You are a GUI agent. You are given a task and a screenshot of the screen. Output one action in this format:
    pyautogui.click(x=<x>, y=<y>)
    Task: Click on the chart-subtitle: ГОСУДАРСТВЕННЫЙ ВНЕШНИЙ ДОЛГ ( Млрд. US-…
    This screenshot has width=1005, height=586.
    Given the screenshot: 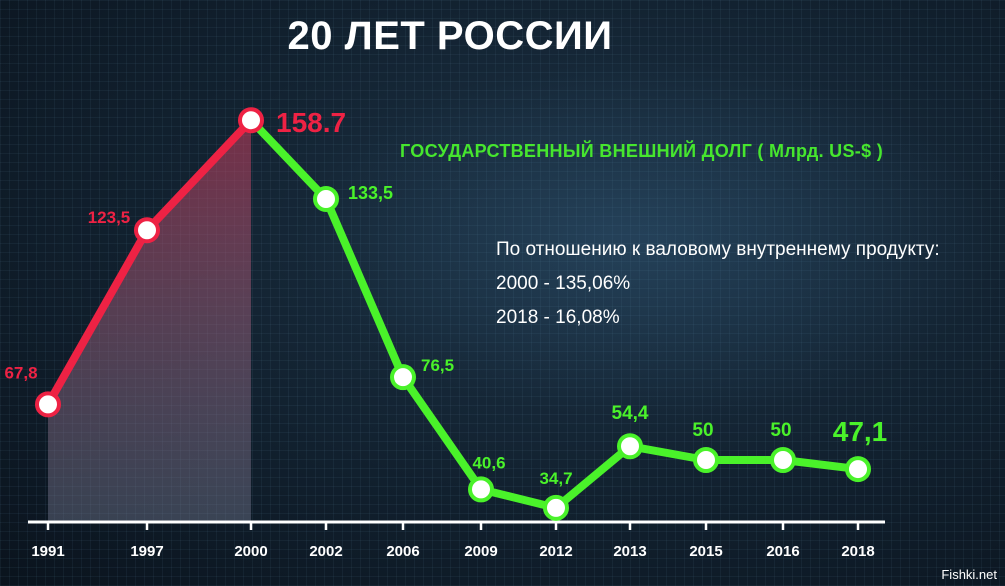 What is the action you would take?
    pyautogui.click(x=641, y=151)
    